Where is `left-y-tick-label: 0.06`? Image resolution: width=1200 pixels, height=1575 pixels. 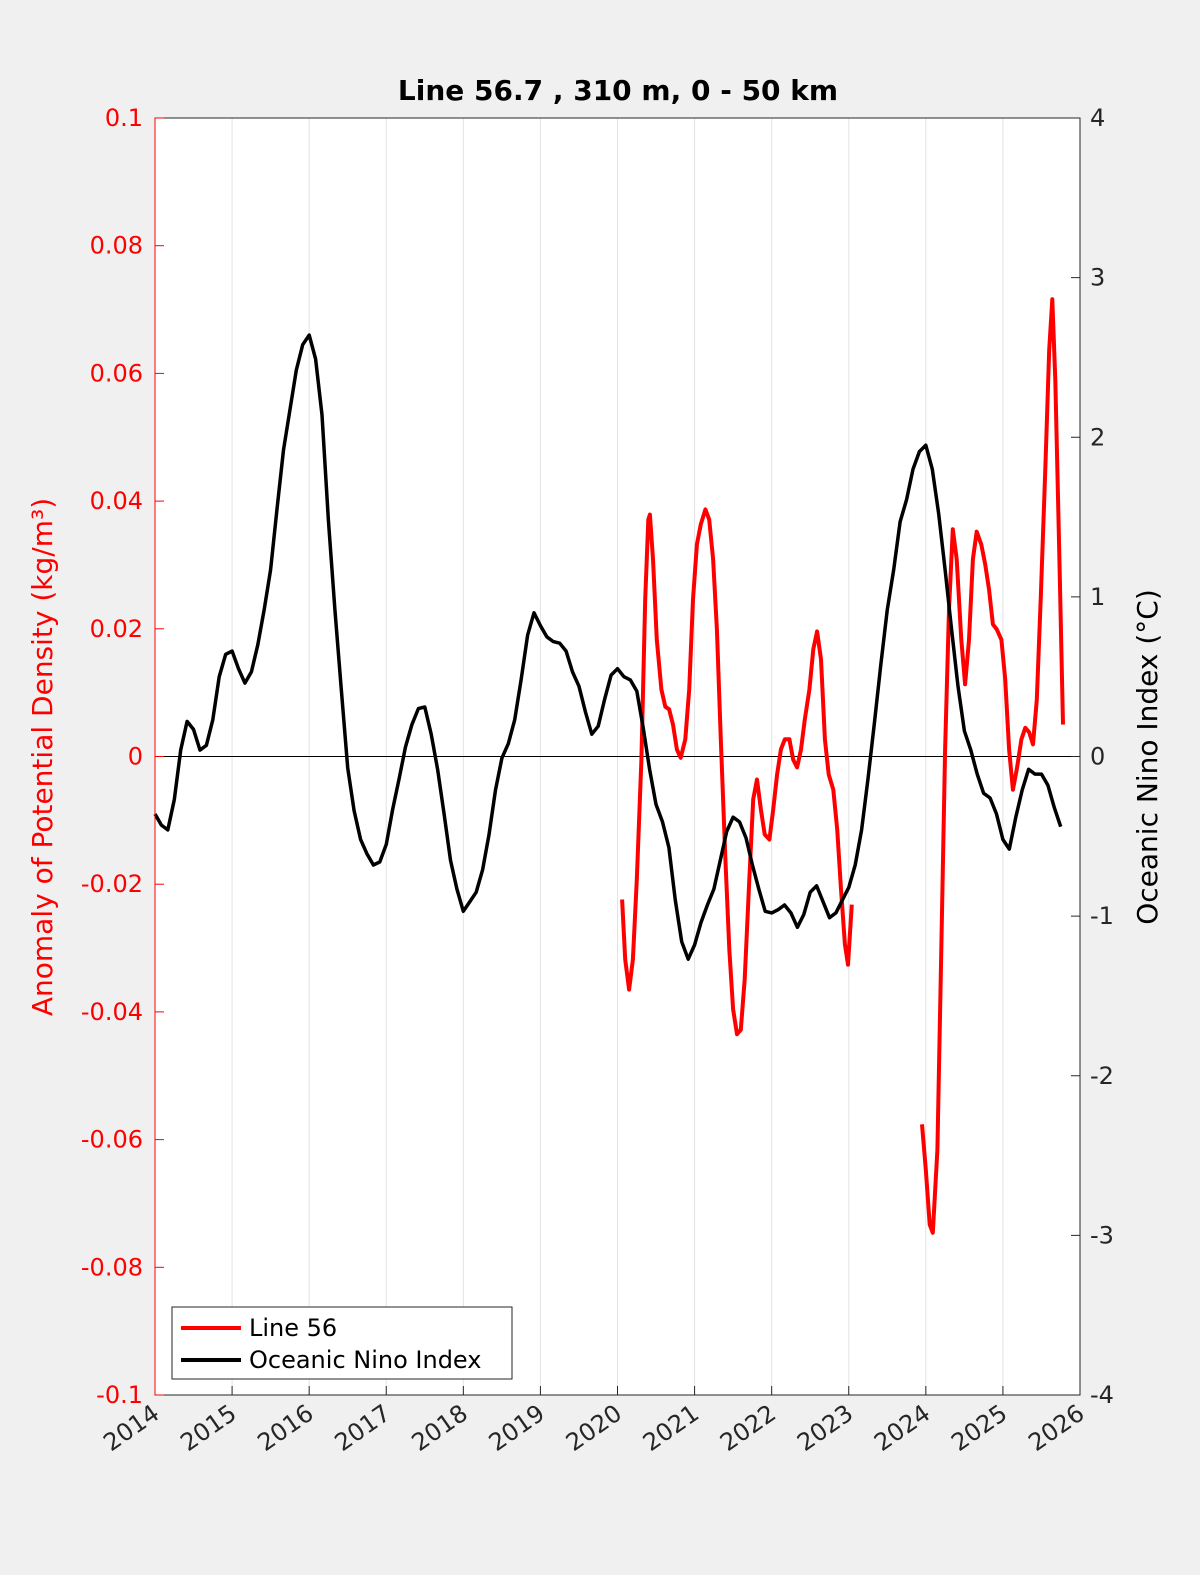 left-y-tick-label: 0.06 is located at coordinates (116, 373).